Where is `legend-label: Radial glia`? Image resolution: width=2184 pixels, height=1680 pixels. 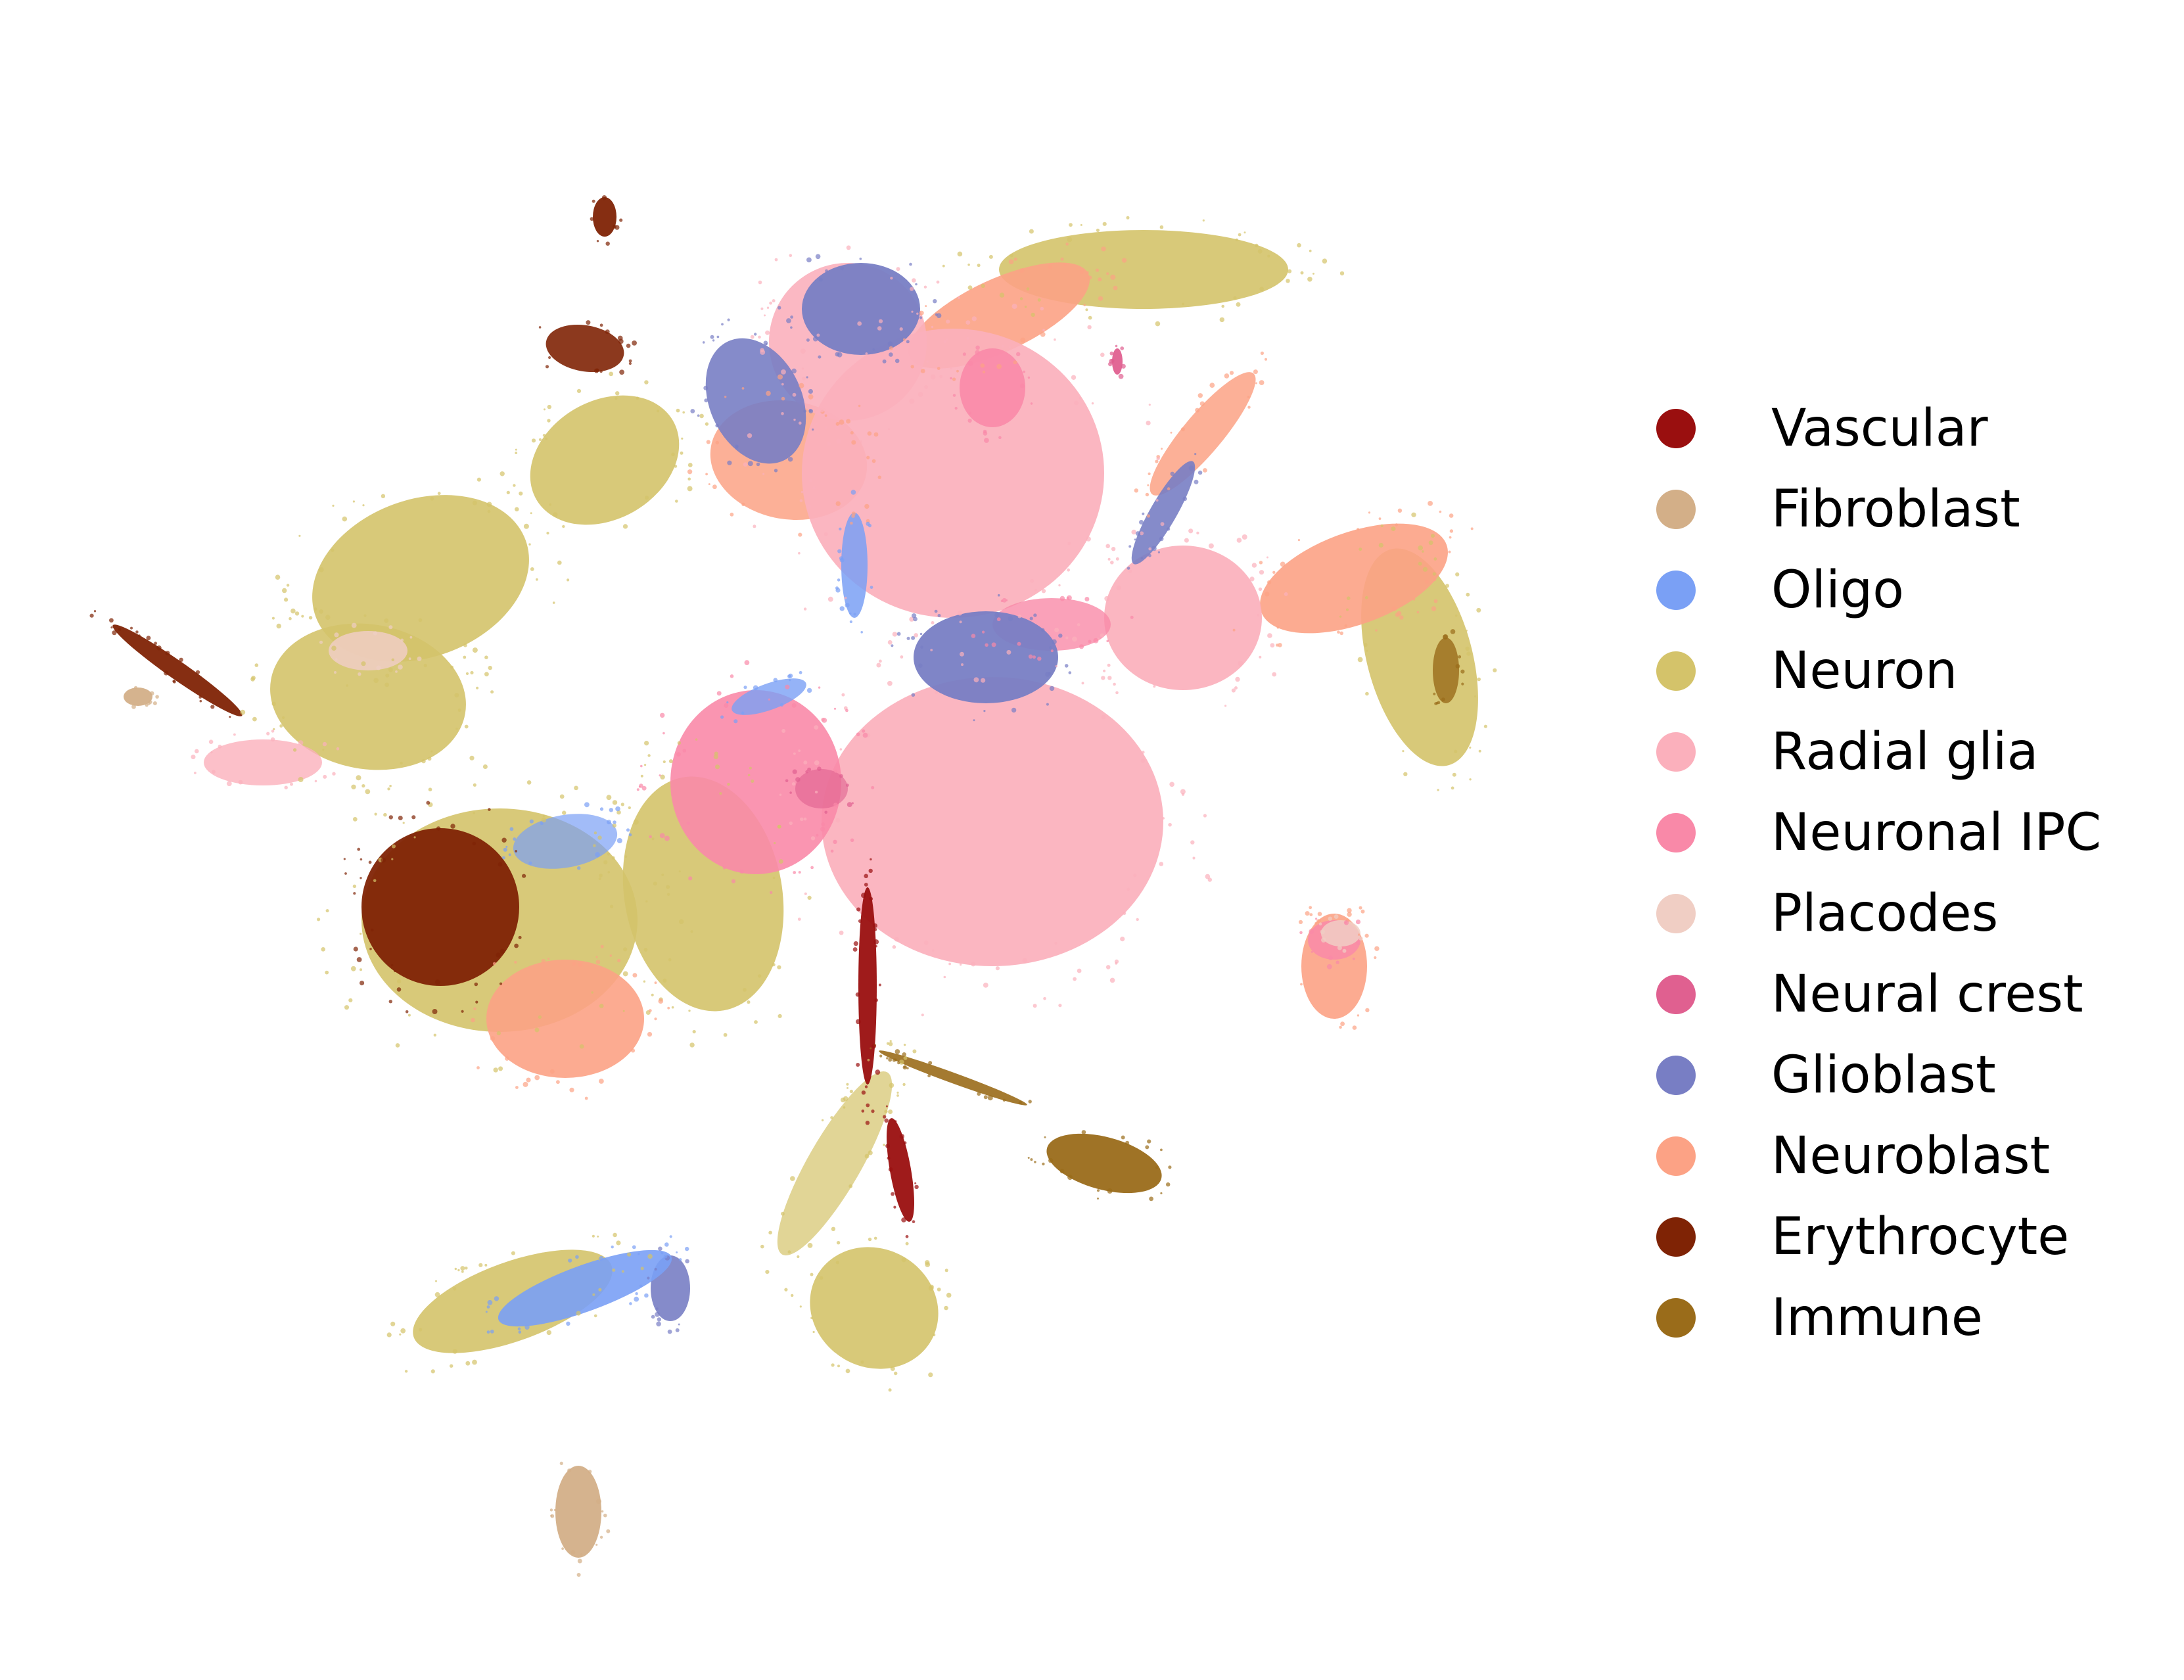 legend-label: Radial glia is located at coordinates (1905, 752).